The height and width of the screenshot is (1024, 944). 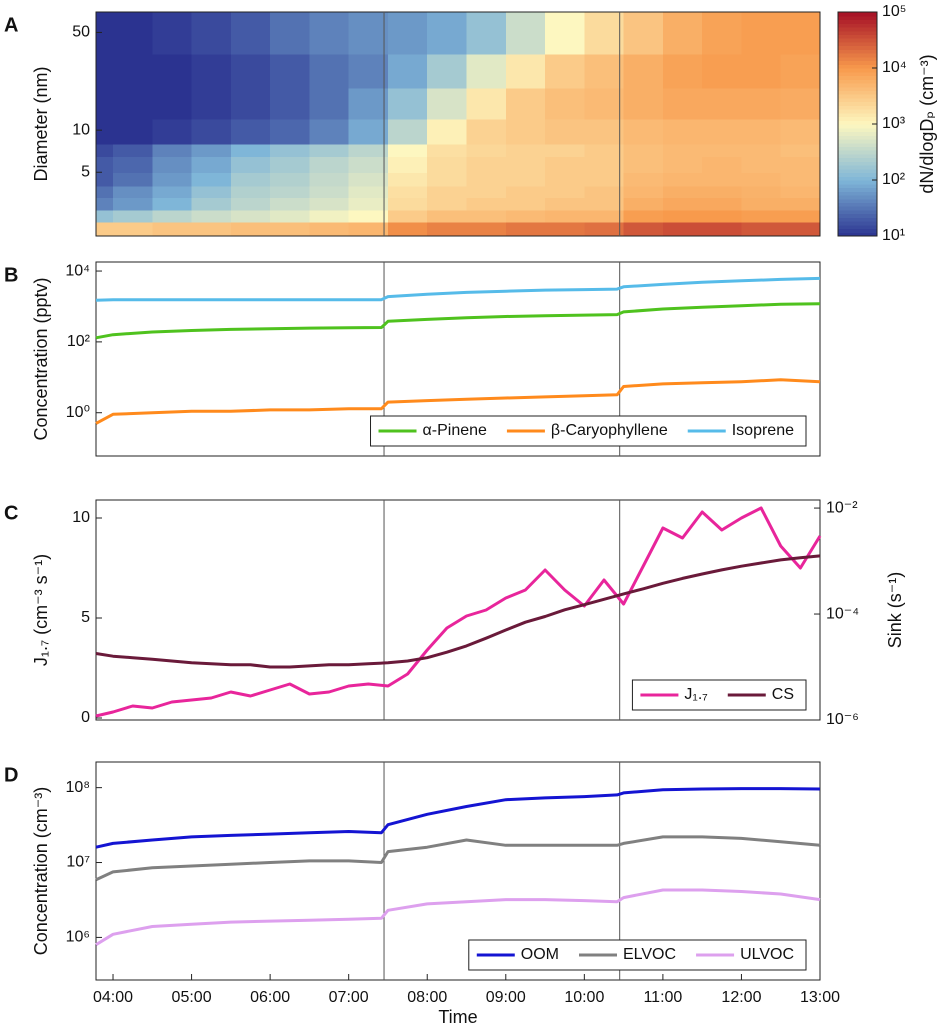 What do you see at coordinates (81, 517) in the screenshot?
I see `y-tick-label: 10` at bounding box center [81, 517].